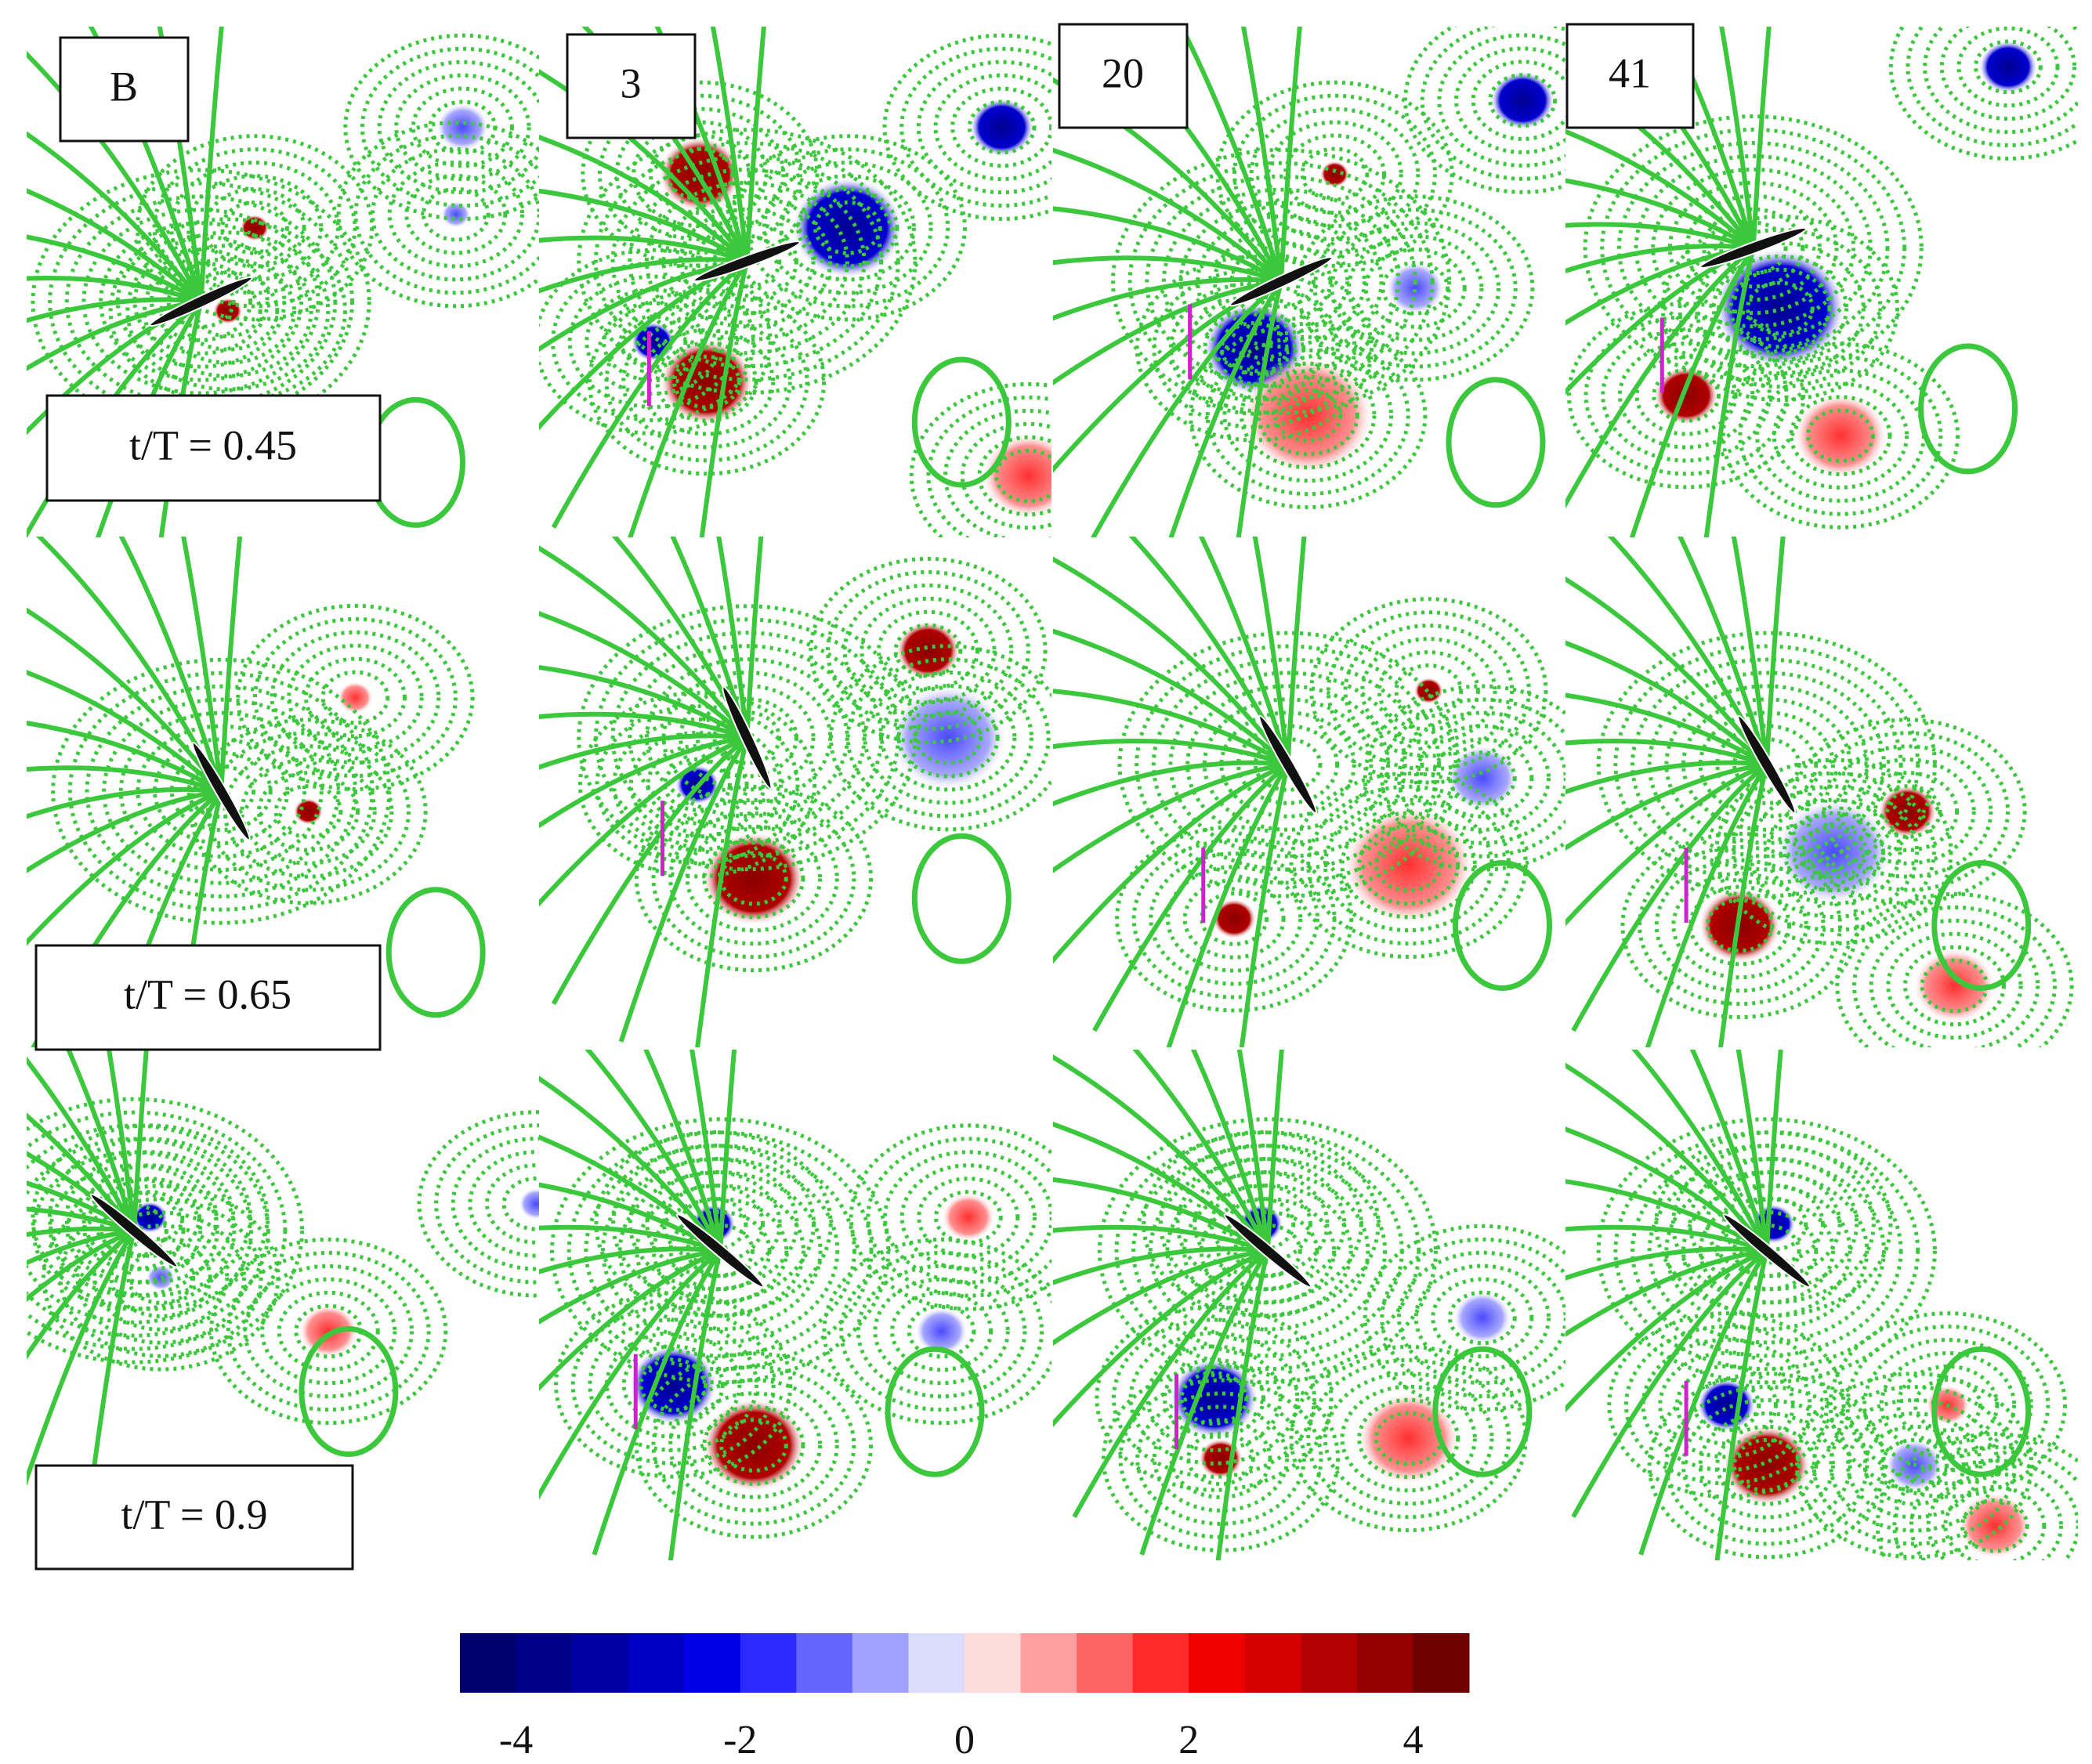 The height and width of the screenshot is (1764, 2092). I want to click on panel, so click(1309, 282).